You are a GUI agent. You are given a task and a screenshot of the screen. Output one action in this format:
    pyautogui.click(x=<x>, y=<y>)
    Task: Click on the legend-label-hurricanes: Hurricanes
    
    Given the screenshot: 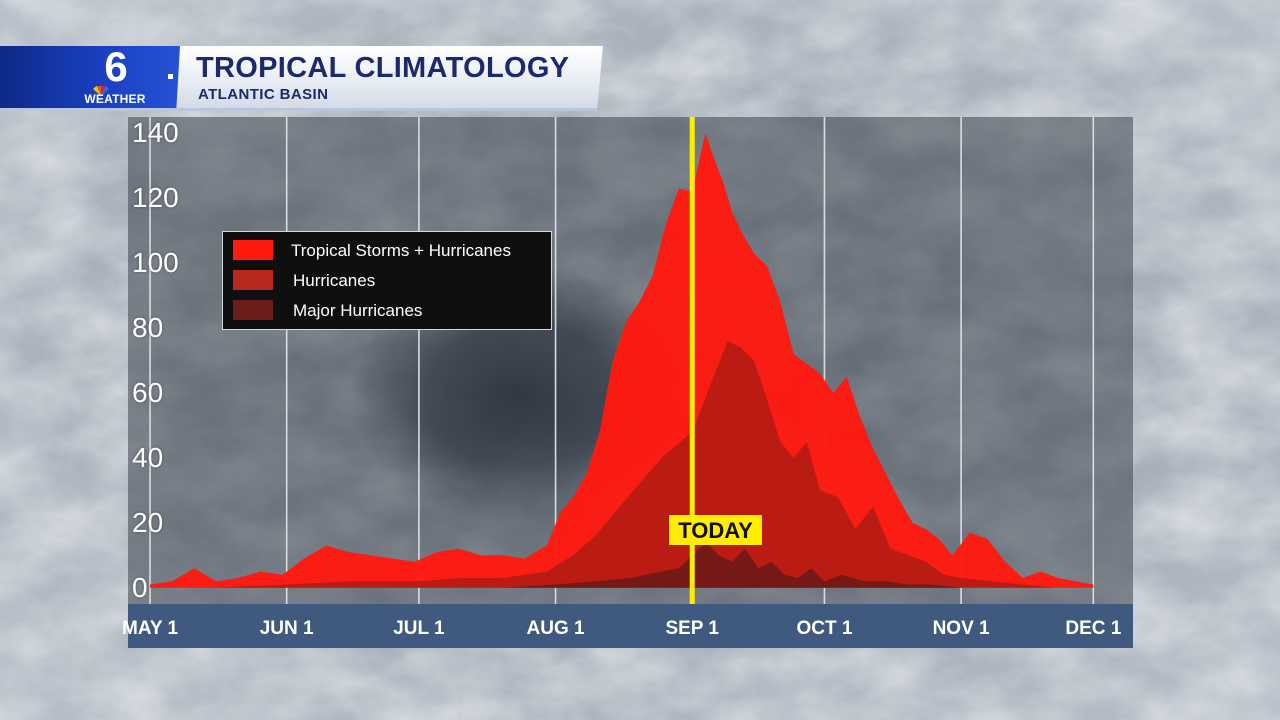 What is the action you would take?
    pyautogui.click(x=334, y=280)
    